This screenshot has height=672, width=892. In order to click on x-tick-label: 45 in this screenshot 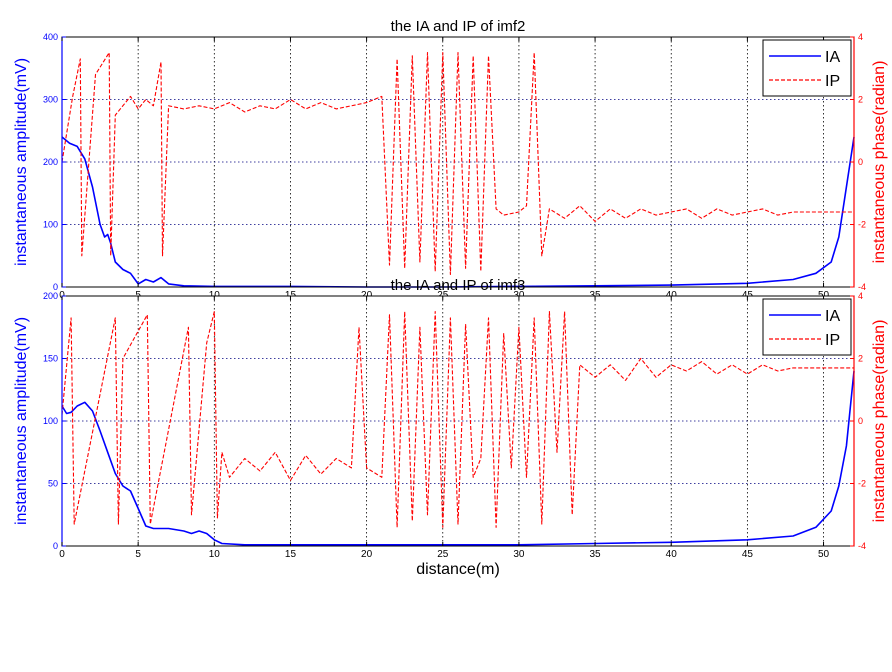, I will do `click(748, 554)`.